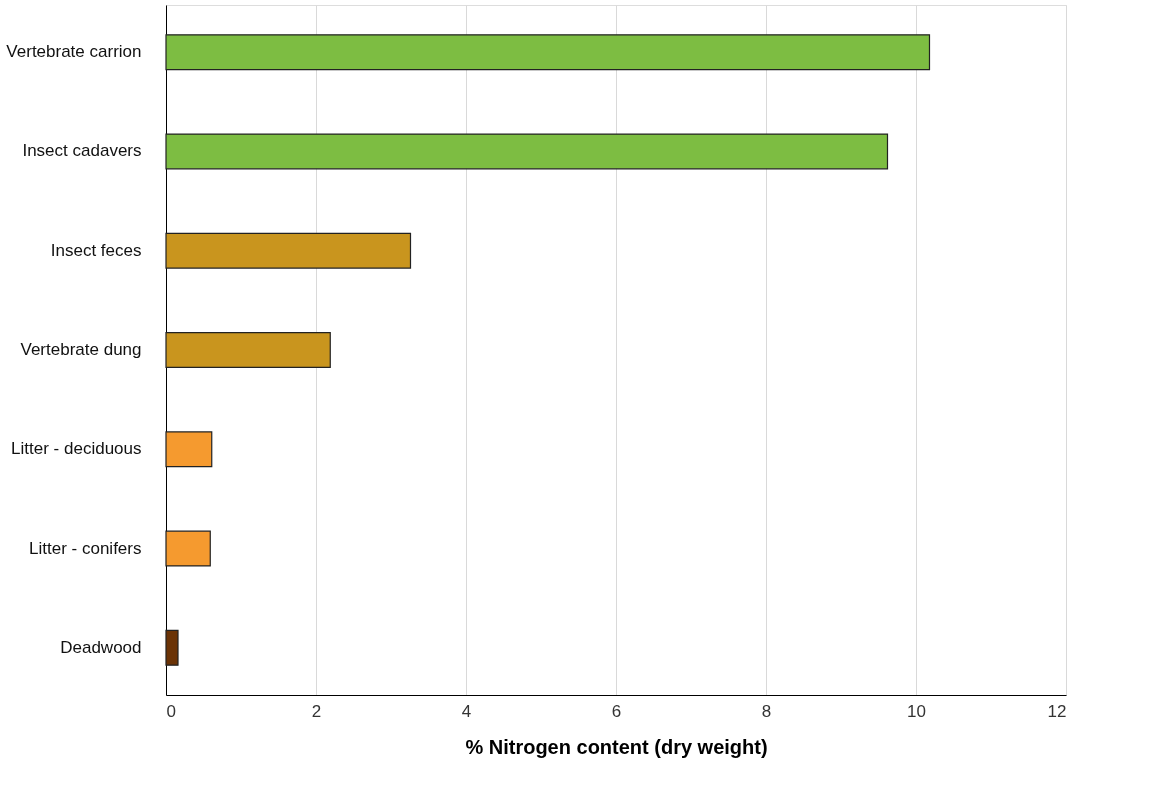 This screenshot has width=1160, height=799. Describe the element at coordinates (616, 746) in the screenshot. I see `x-axis-title: % Nitrogen content (dry weight)` at that location.